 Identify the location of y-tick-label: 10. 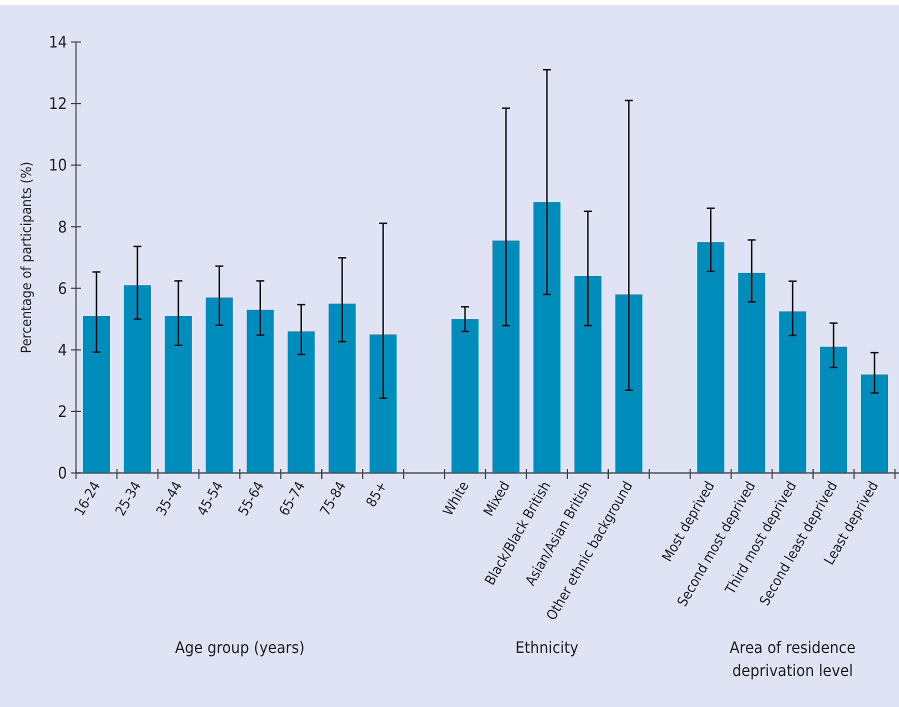
(57, 165).